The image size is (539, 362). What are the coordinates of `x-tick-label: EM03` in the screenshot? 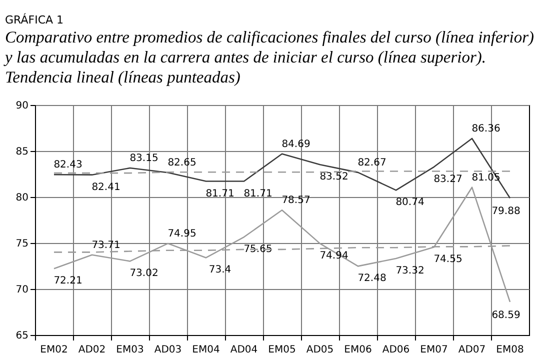 It's located at (130, 350).